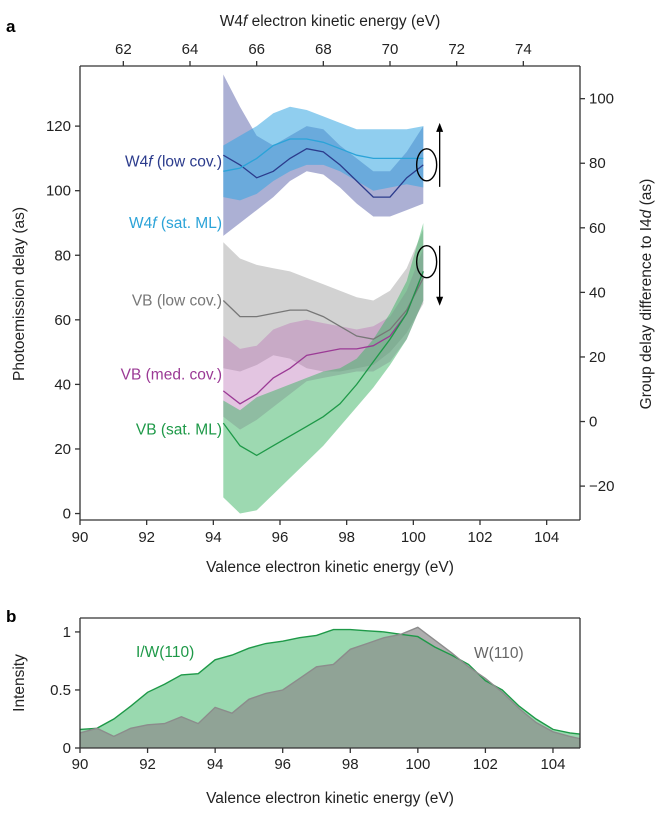 This screenshot has height=817, width=657. What do you see at coordinates (189, 223) in the screenshot?
I see `series-label-1-part: (sat. ML)` at bounding box center [189, 223].